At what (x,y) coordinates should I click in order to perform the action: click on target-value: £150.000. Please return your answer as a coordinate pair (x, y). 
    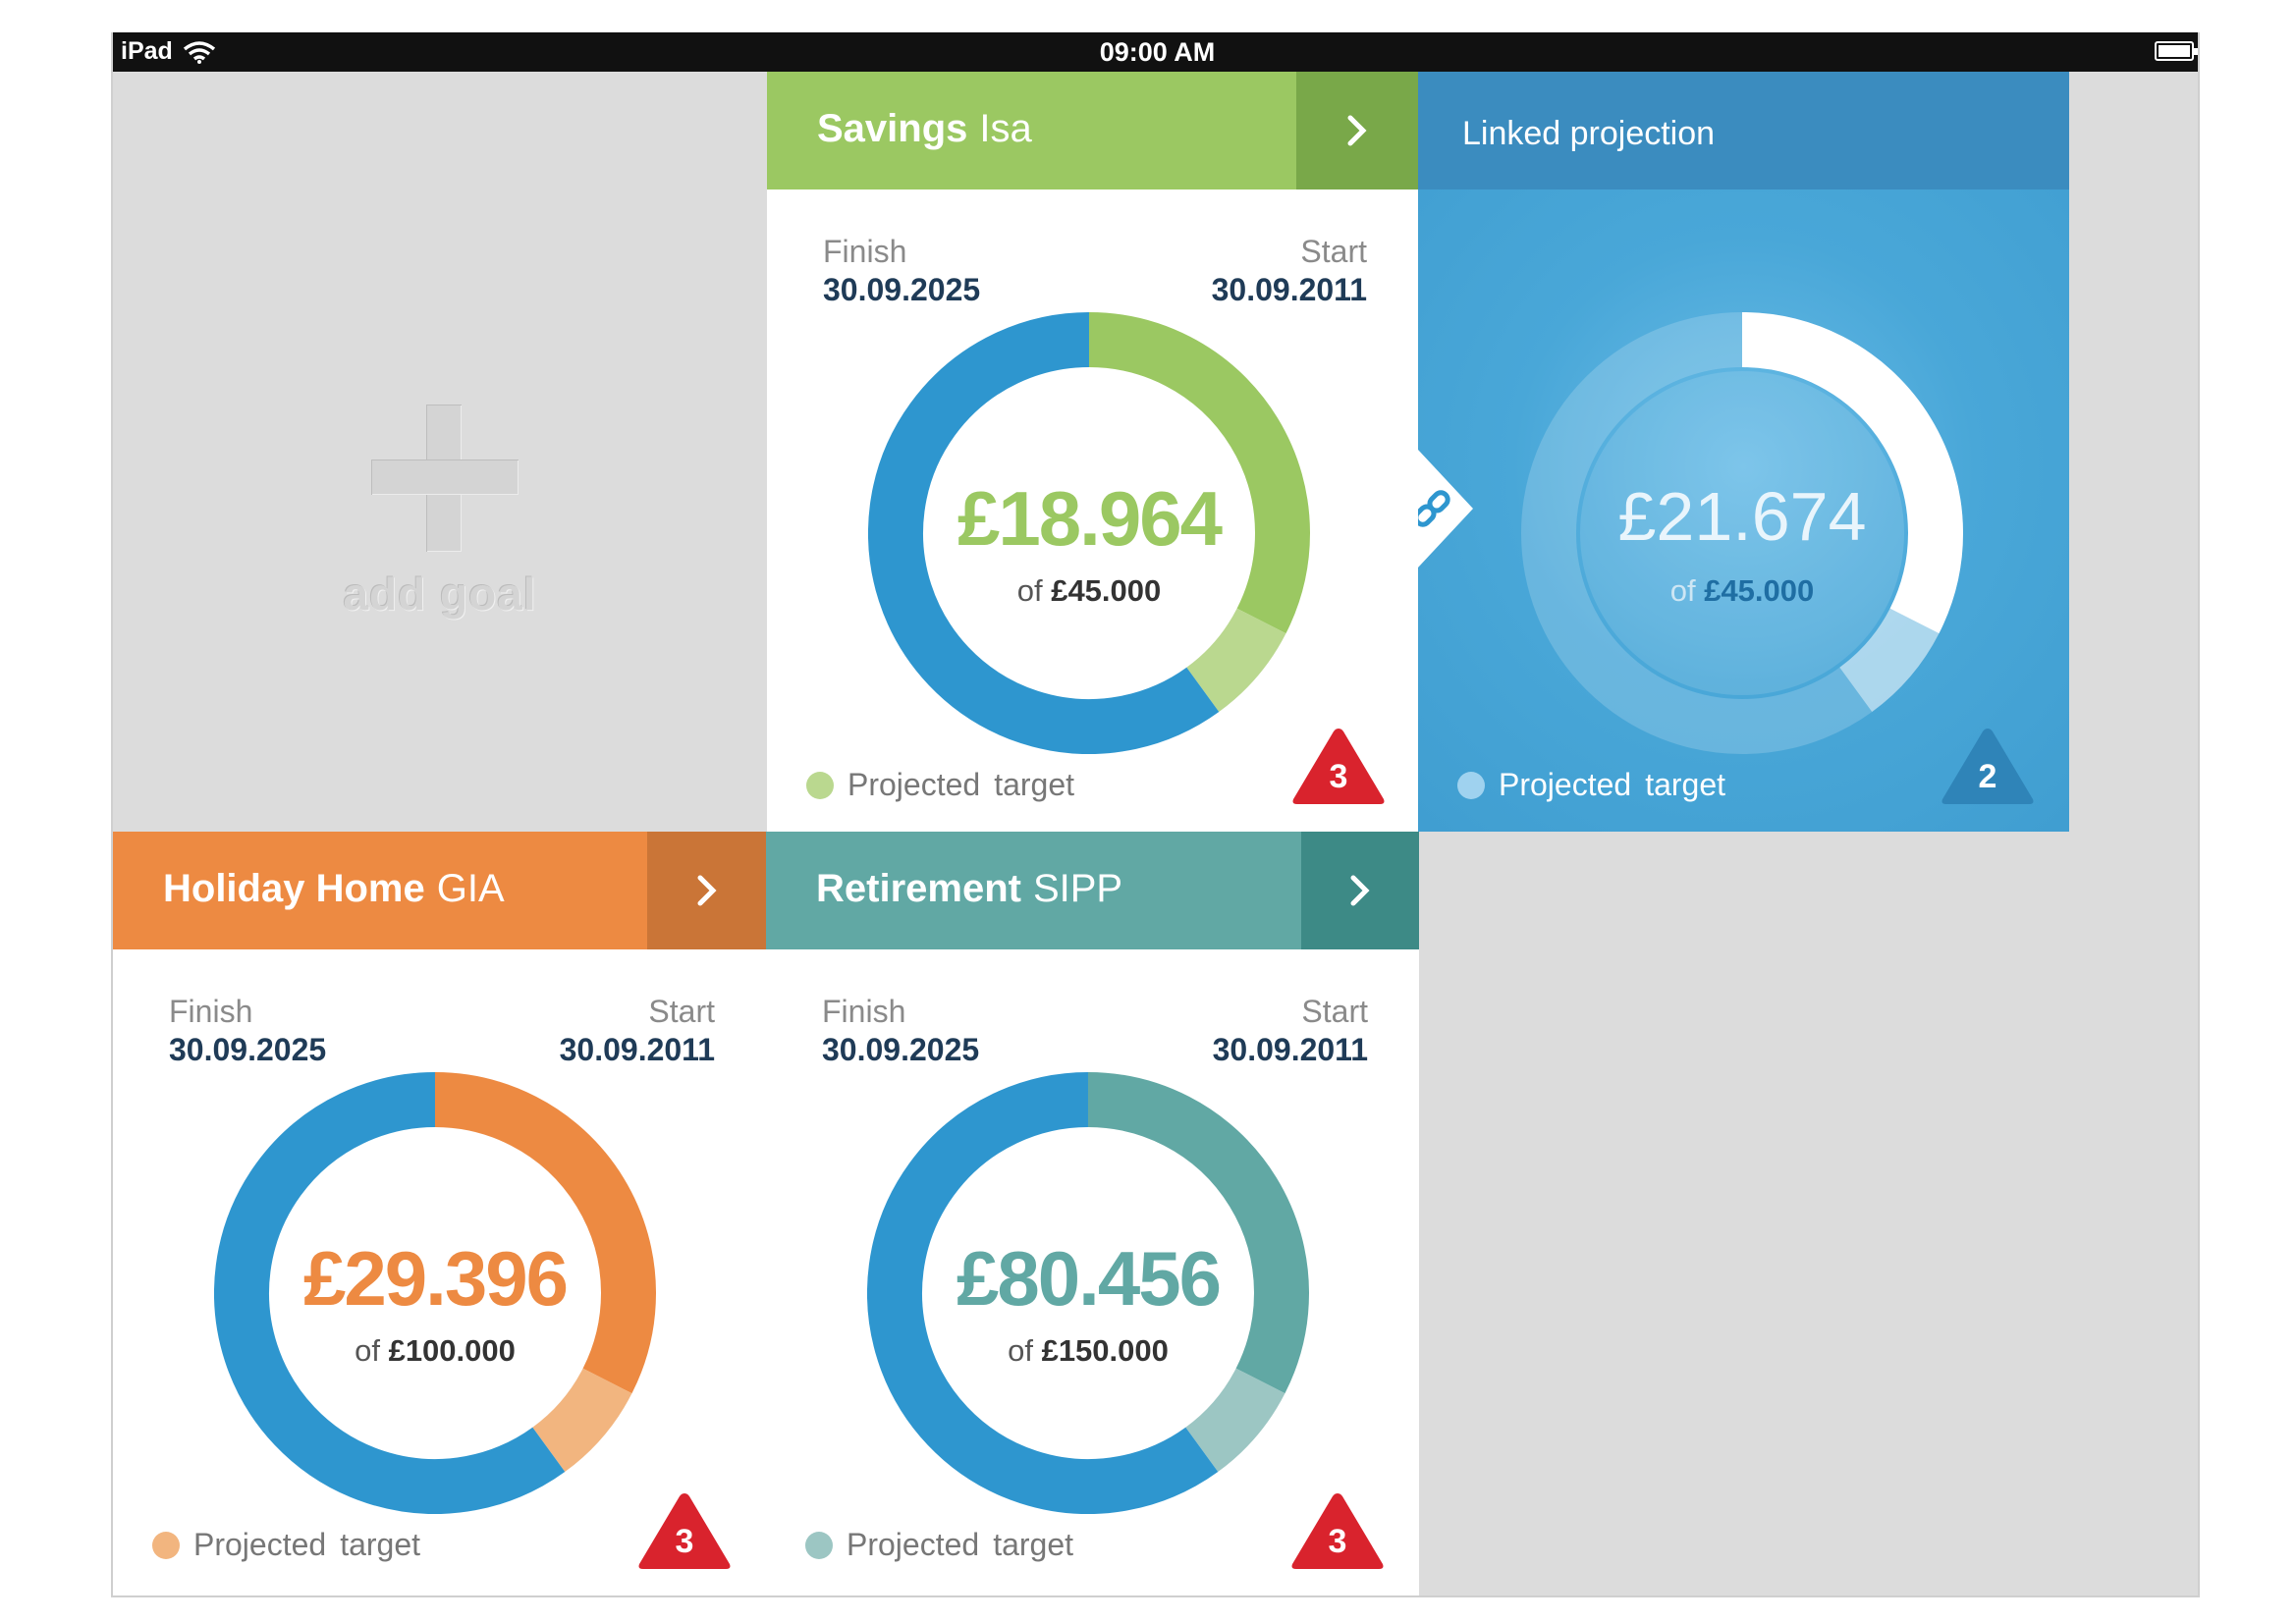
    Looking at the image, I should click on (1105, 1350).